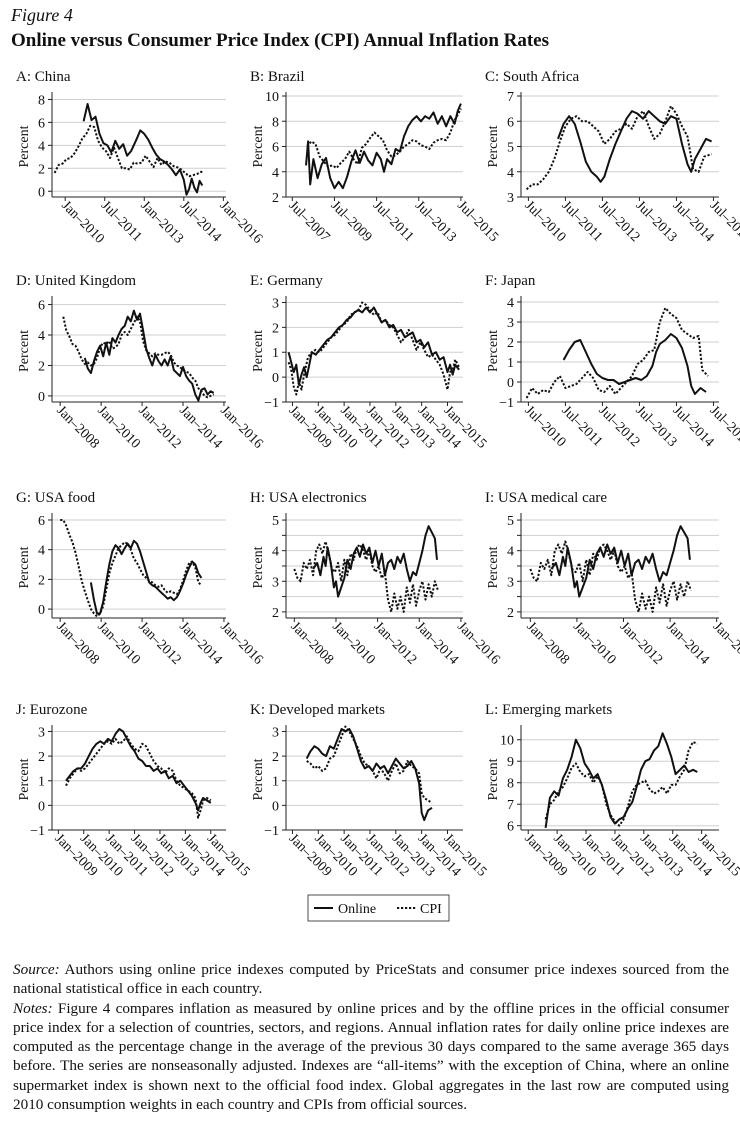 Image resolution: width=740 pixels, height=1144 pixels. Describe the element at coordinates (477, 221) in the screenshot. I see `x-tick-label: Jul–2015` at that location.